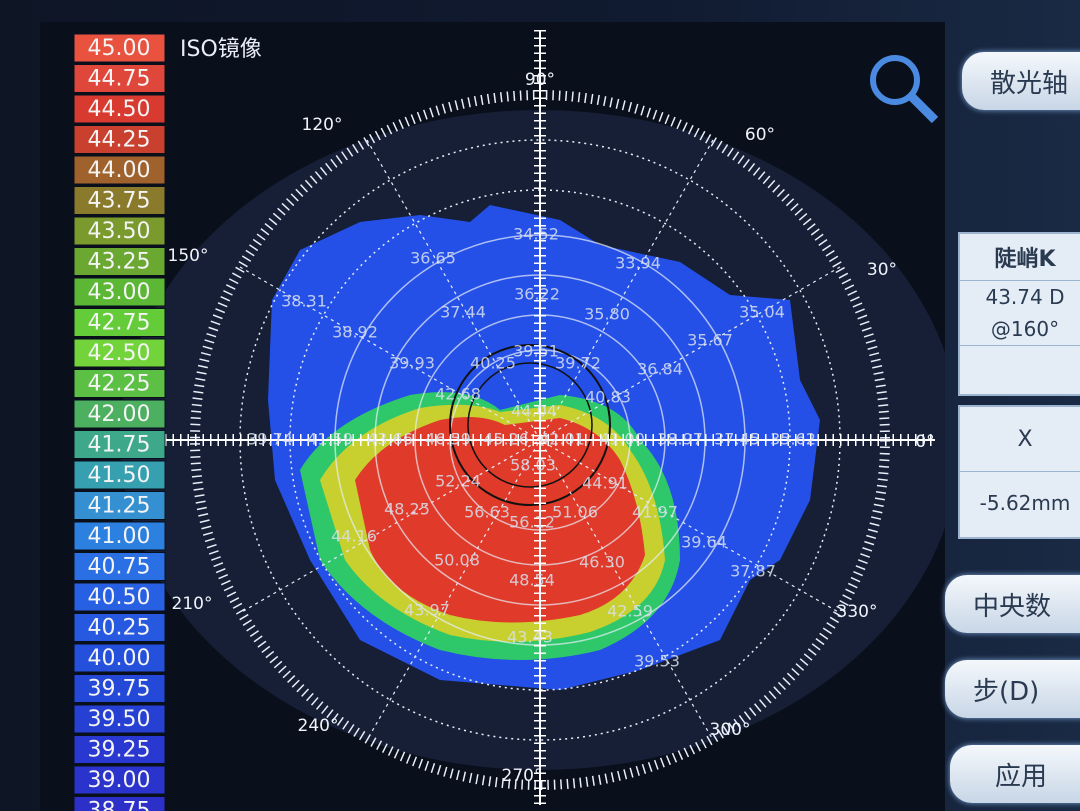 This screenshot has height=811, width=1080. What do you see at coordinates (355, 332) in the screenshot?
I see `reading-label: 38.92` at bounding box center [355, 332].